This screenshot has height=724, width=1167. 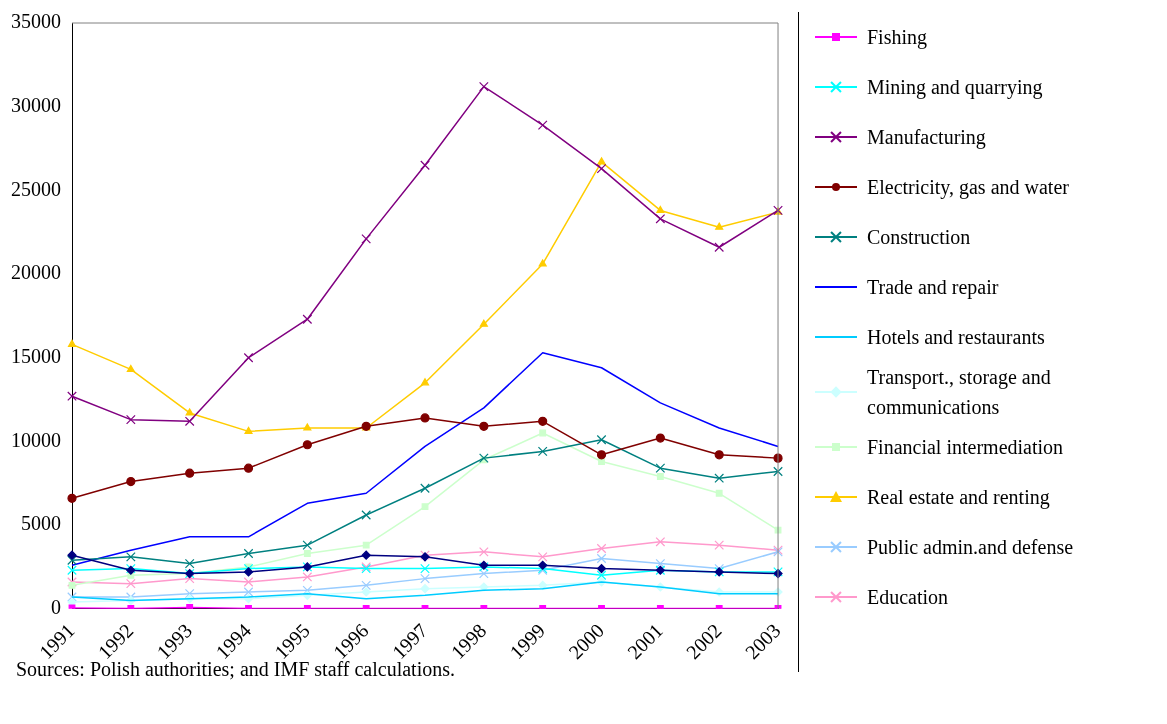 I want to click on x-tick-label: 1999, so click(x=527, y=641).